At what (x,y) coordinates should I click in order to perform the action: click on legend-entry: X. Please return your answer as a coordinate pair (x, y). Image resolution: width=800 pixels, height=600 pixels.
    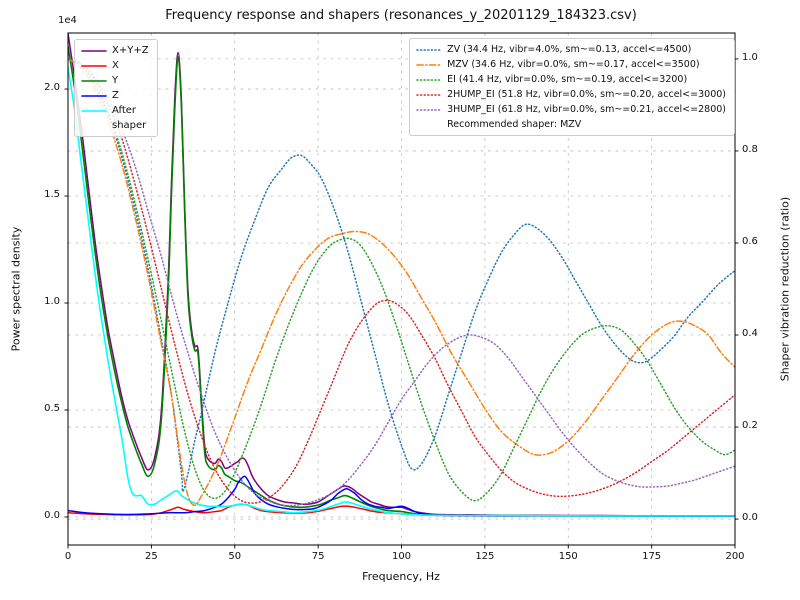
    Looking at the image, I should click on (115, 65).